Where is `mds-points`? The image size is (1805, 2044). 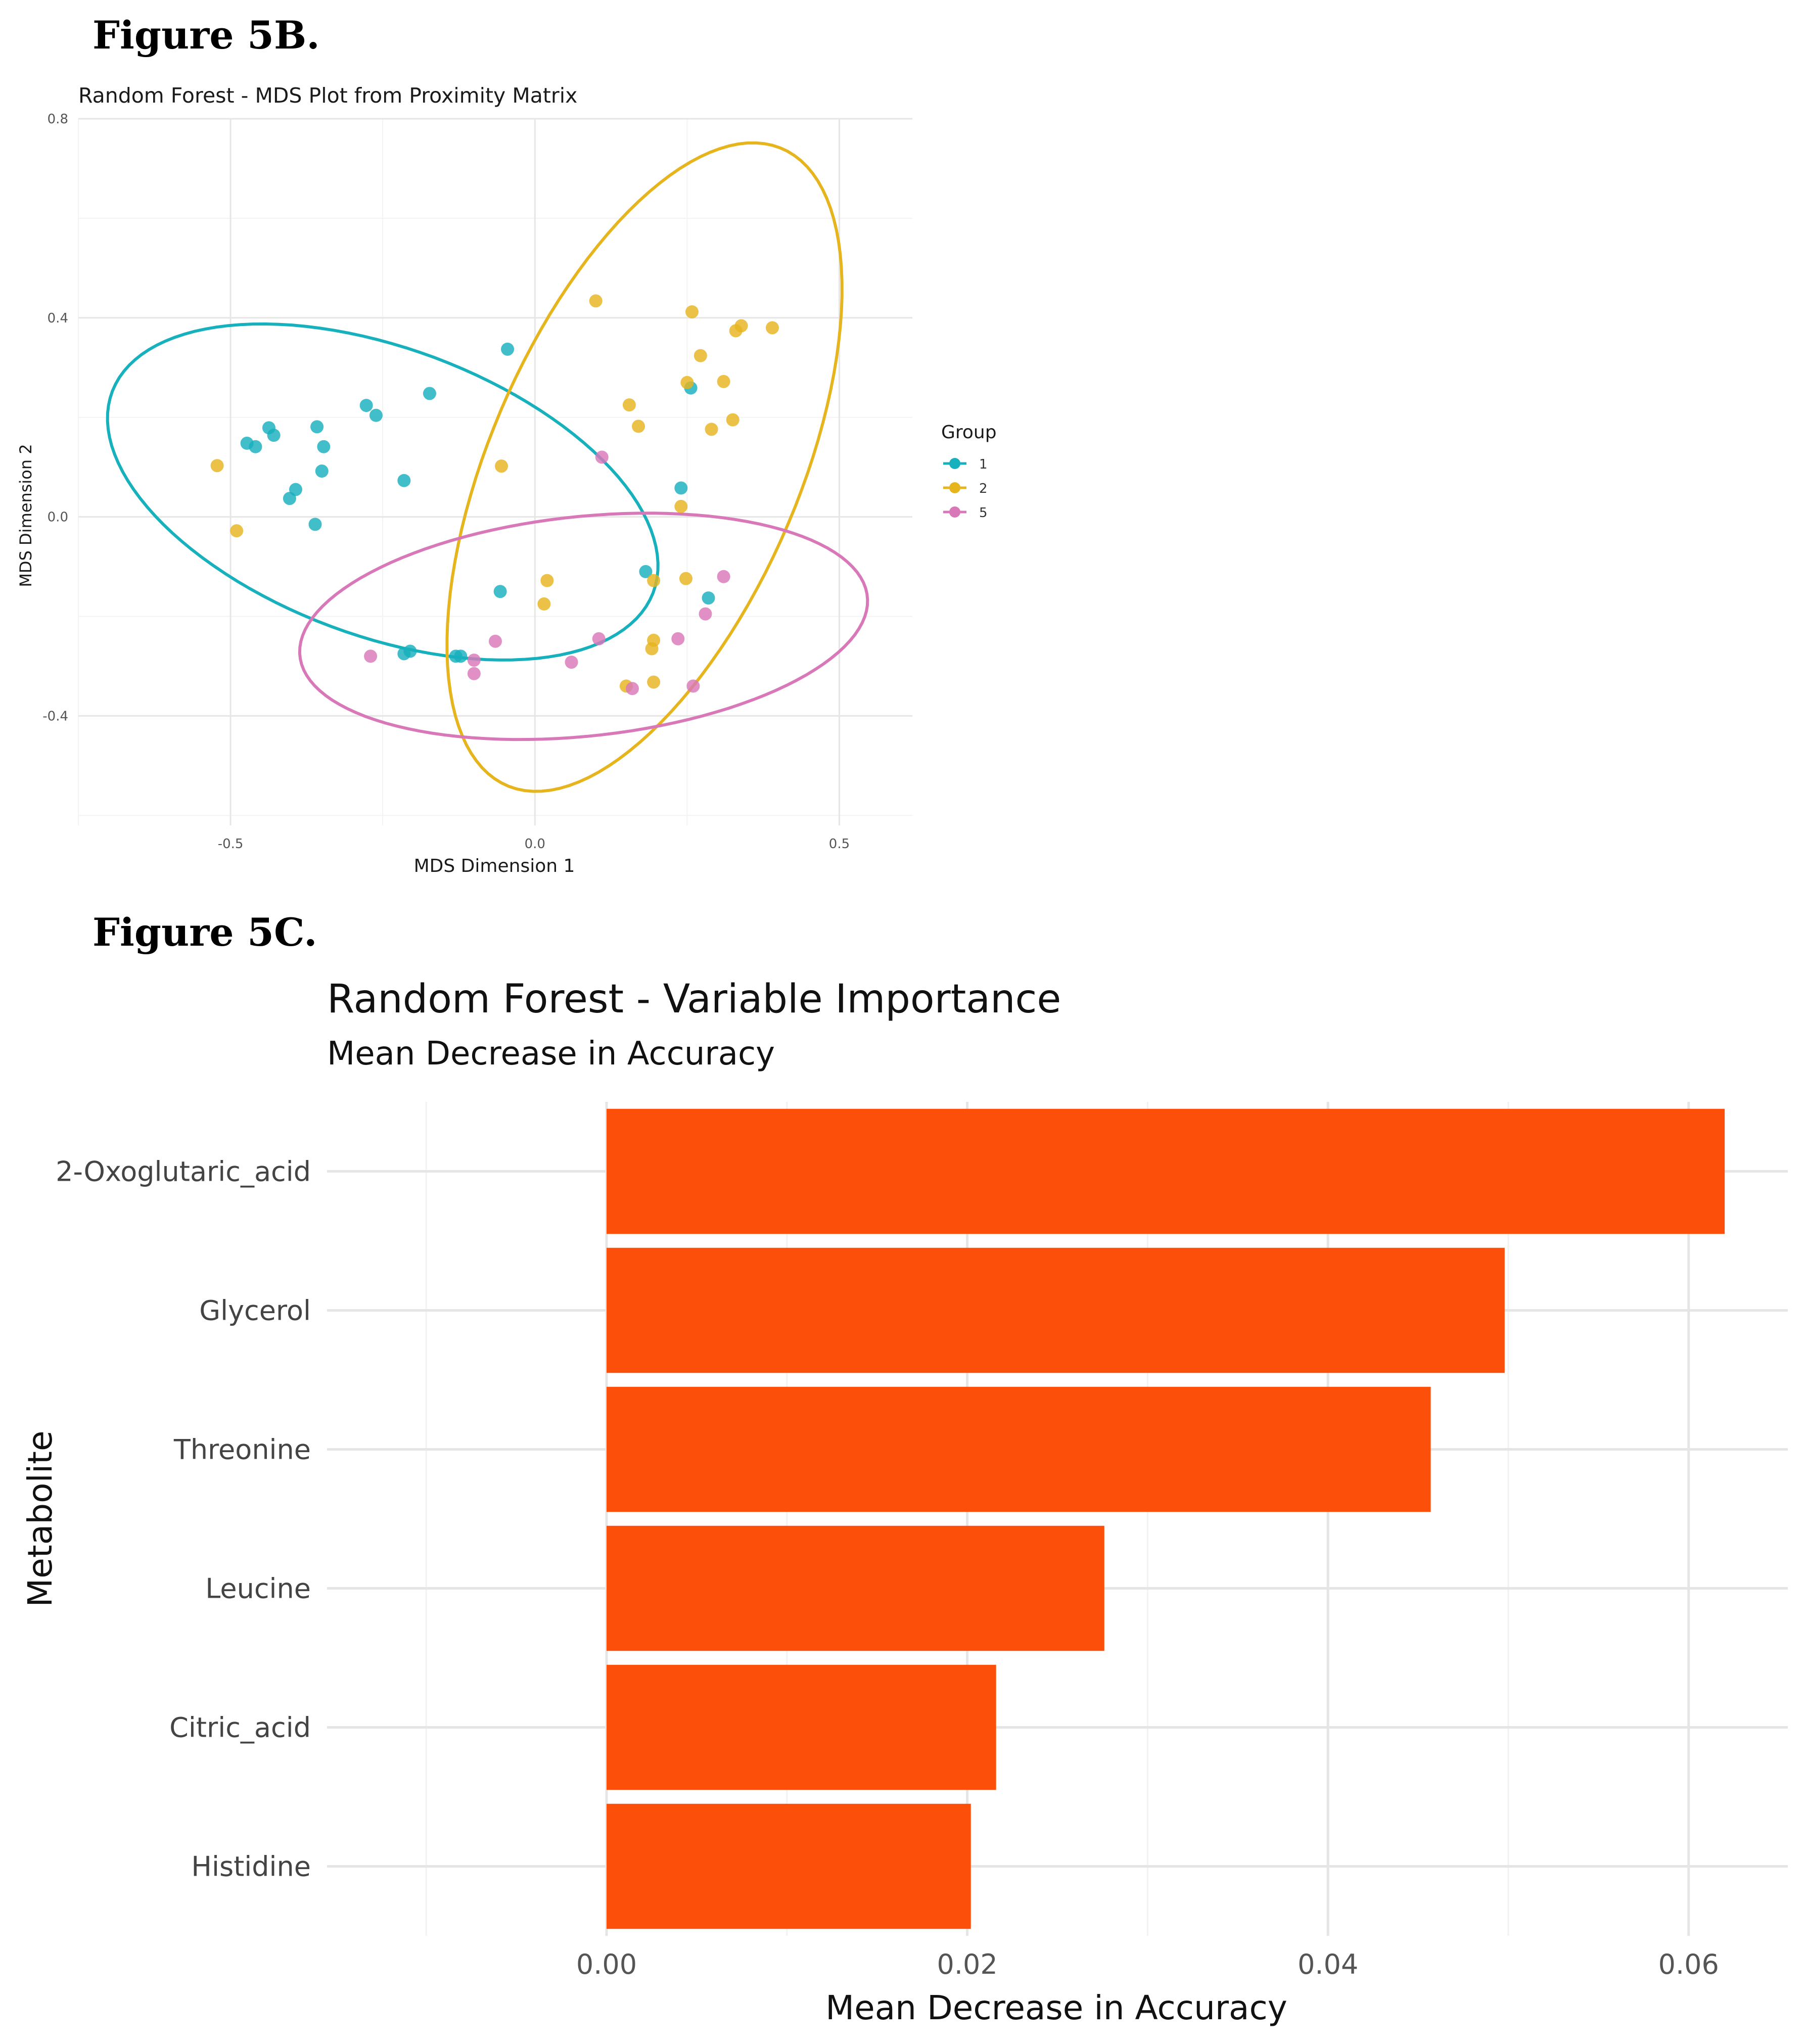
mds-points is located at coordinates (495, 494).